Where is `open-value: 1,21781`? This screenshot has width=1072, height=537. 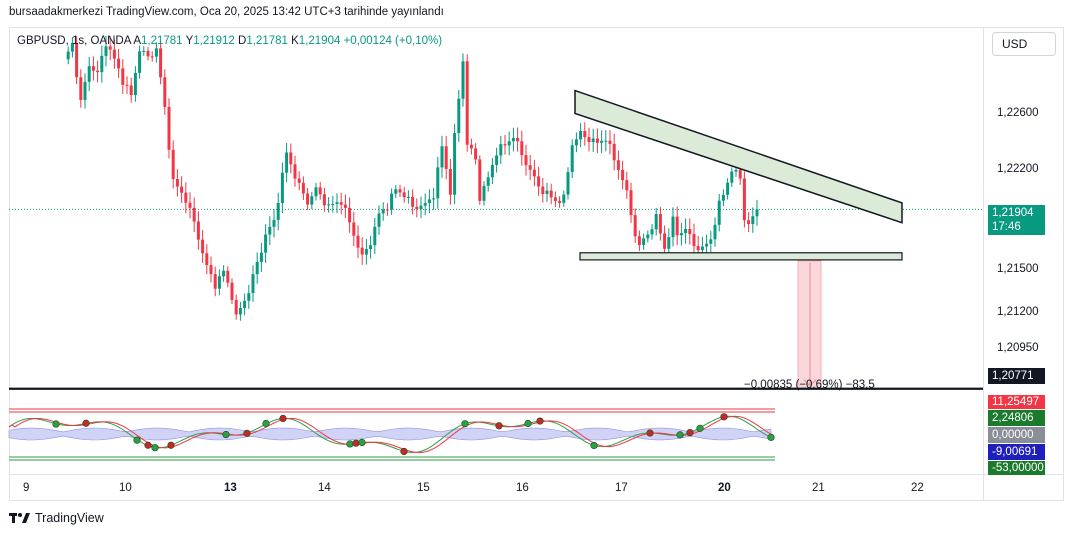 open-value: 1,21781 is located at coordinates (162, 41).